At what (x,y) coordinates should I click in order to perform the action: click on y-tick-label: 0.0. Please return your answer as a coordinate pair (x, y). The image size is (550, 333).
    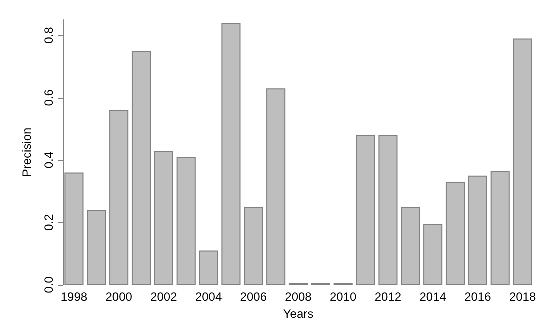
    Looking at the image, I should click on (49, 285).